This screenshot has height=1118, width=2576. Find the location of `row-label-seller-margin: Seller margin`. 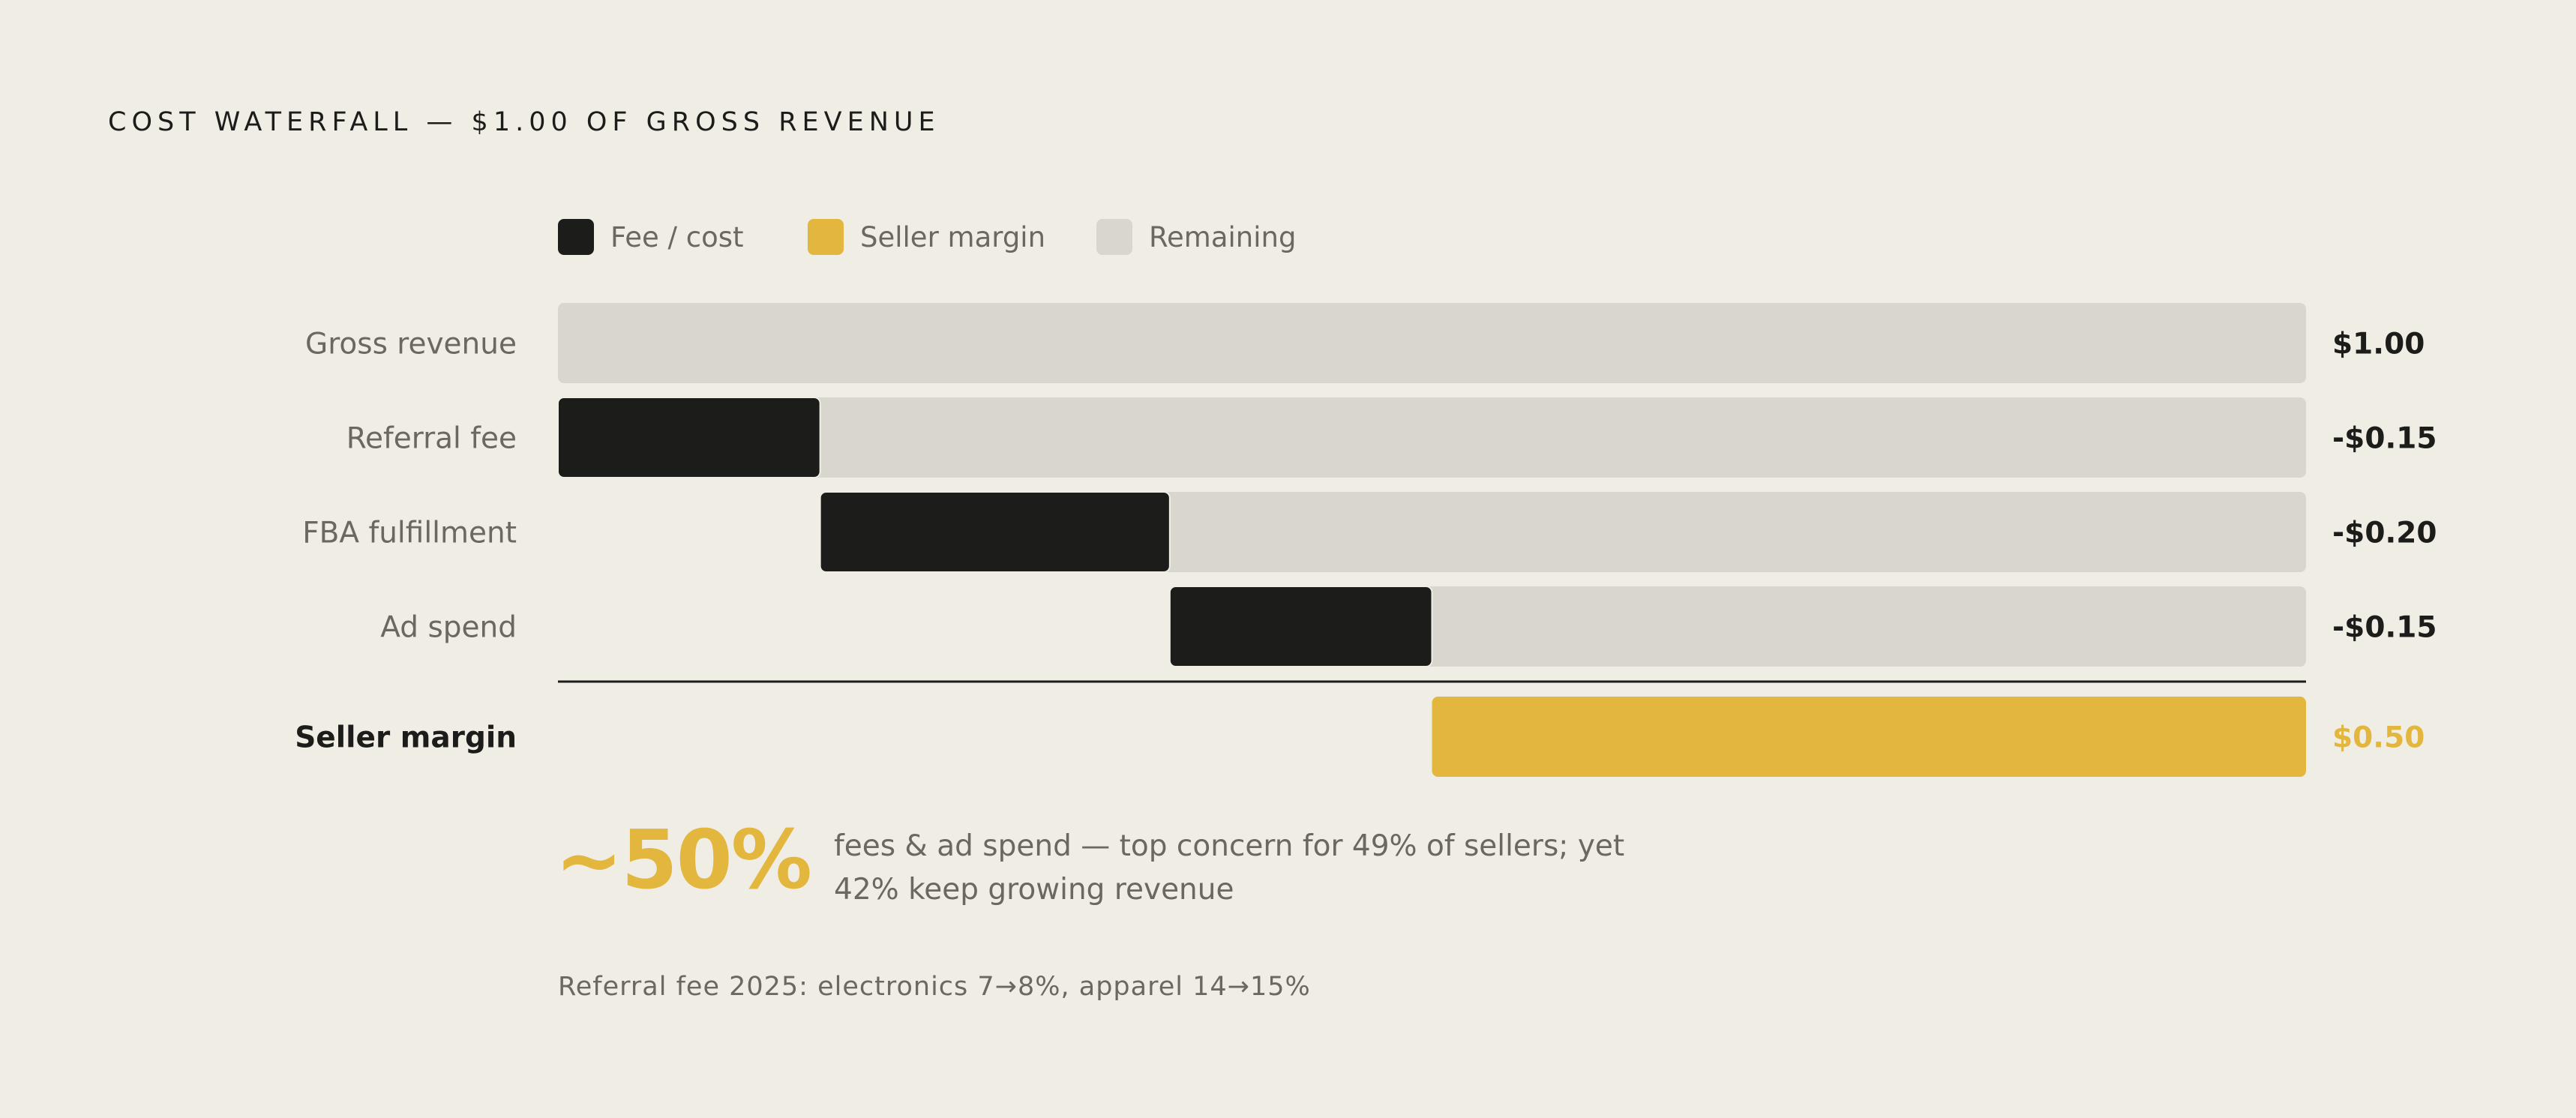

row-label-seller-margin: Seller margin is located at coordinates (406, 738).